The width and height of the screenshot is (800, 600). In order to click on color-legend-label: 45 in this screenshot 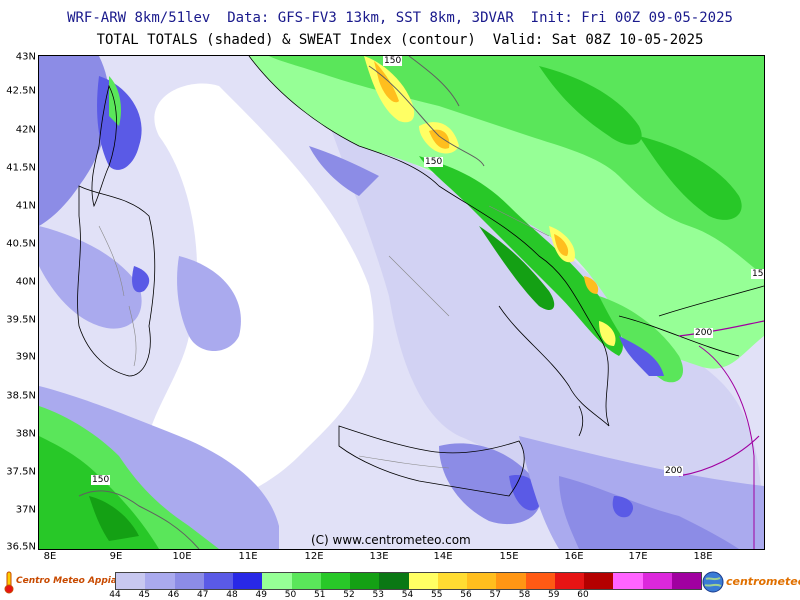, I will do `click(144, 595)`.